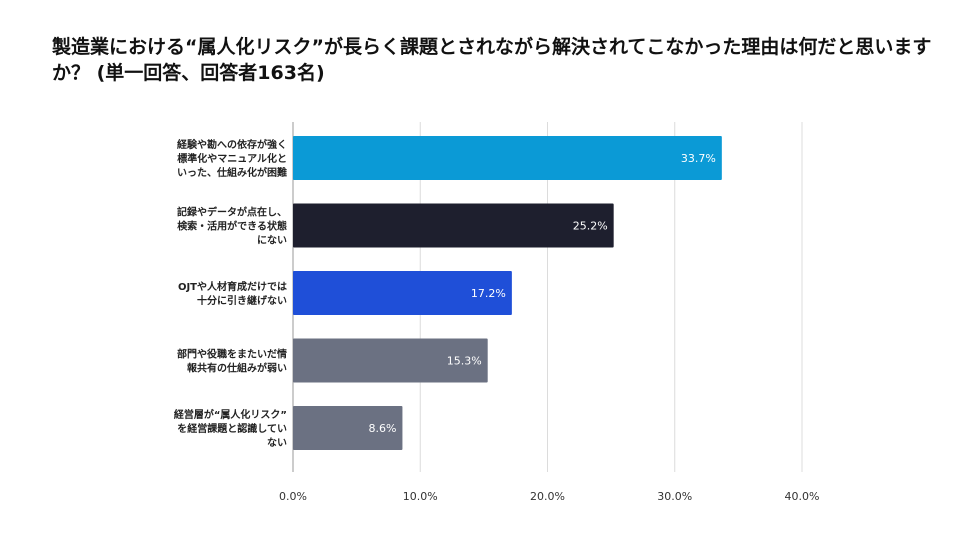  I want to click on category-label: 部門や役職をまたいだ情報共有の仕組みが弱い, so click(232, 361).